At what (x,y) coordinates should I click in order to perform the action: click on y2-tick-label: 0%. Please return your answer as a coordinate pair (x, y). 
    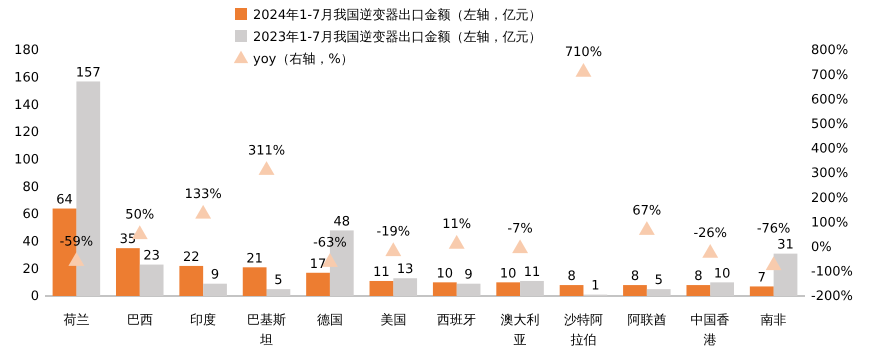
    Looking at the image, I should click on (821, 247).